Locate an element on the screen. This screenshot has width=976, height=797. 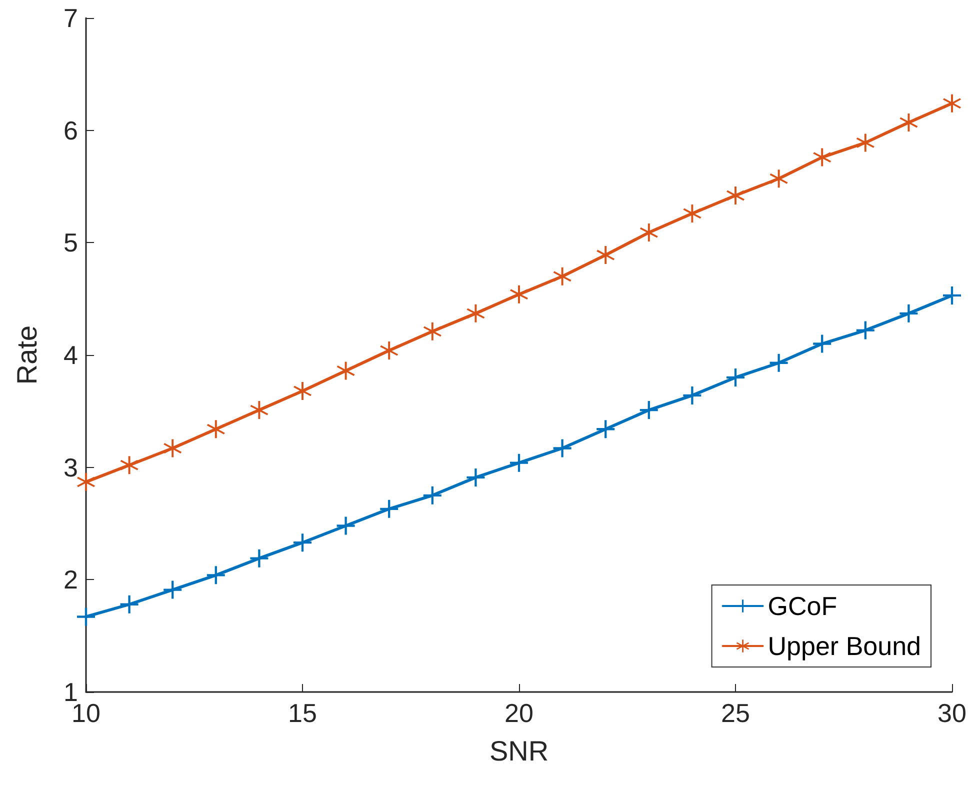
y-tick-label: 5 is located at coordinates (71, 243).